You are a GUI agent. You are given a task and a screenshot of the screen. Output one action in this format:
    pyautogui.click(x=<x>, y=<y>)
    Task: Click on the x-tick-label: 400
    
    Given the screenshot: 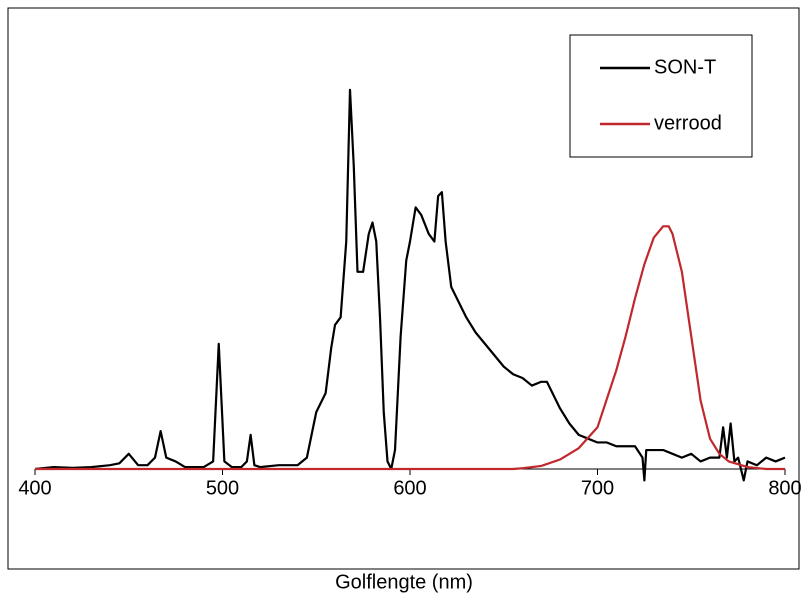 What is the action you would take?
    pyautogui.click(x=34, y=488)
    